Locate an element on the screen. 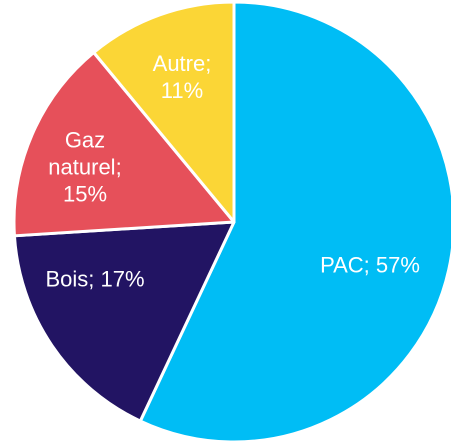 The image size is (451, 447). data-label: PAC; 57% is located at coordinates (370, 265).